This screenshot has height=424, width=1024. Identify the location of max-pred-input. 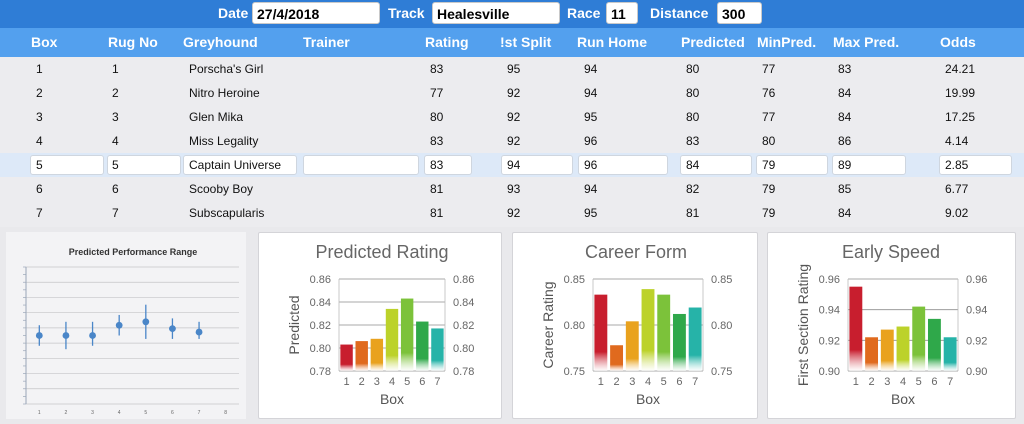
(869, 165).